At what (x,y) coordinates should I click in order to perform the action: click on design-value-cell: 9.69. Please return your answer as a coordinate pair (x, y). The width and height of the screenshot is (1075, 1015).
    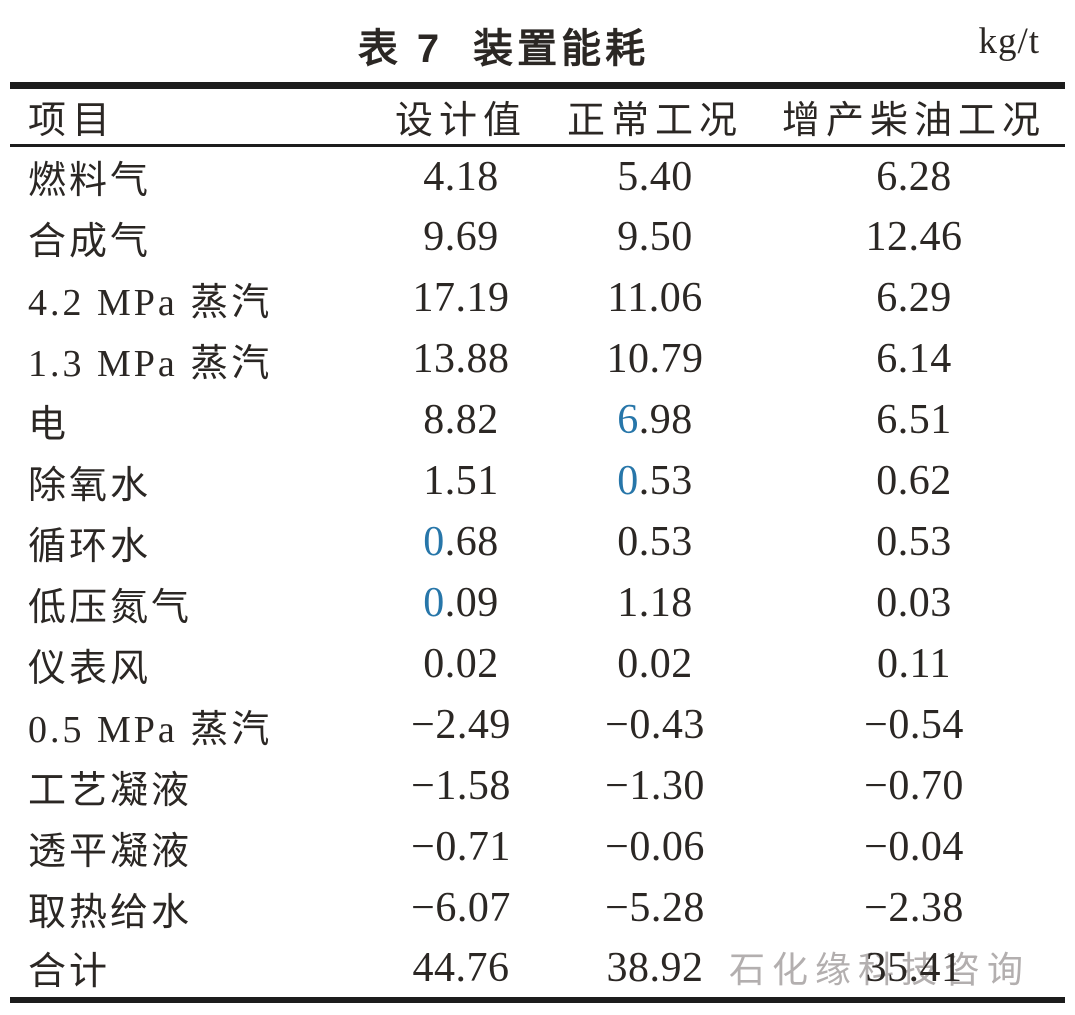
    Looking at the image, I should click on (461, 237).